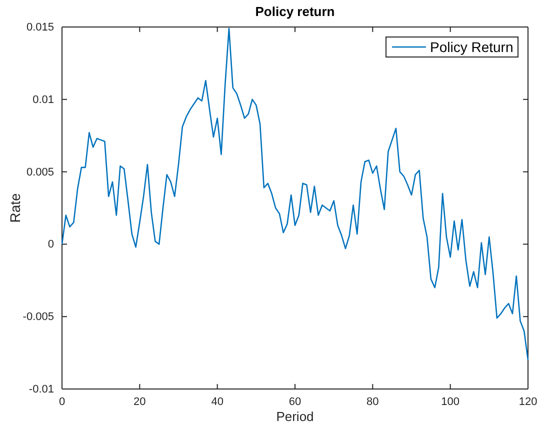  Describe the element at coordinates (295, 402) in the screenshot. I see `x-tick-label: 60` at that location.